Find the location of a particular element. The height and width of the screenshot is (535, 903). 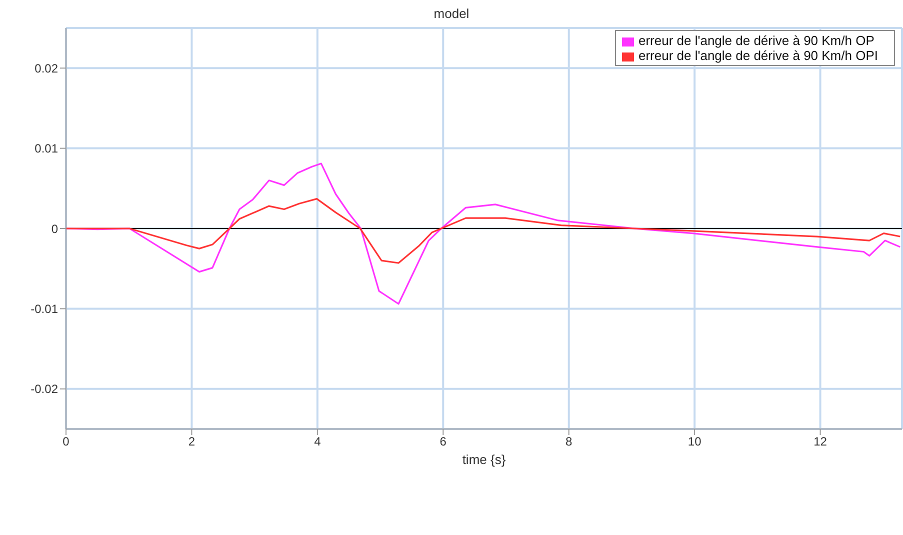

chart-title: model is located at coordinates (451, 13).